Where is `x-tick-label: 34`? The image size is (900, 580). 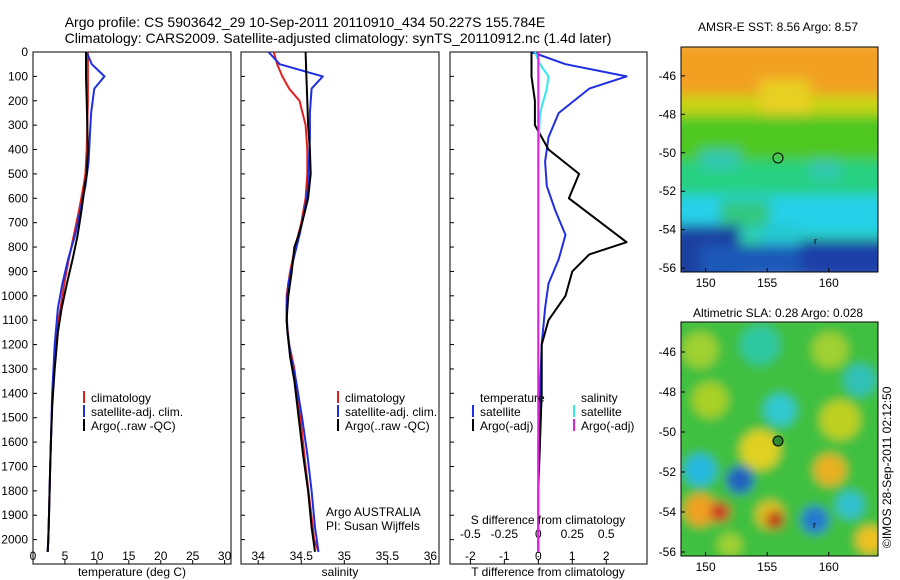 x-tick-label: 34 is located at coordinates (259, 556).